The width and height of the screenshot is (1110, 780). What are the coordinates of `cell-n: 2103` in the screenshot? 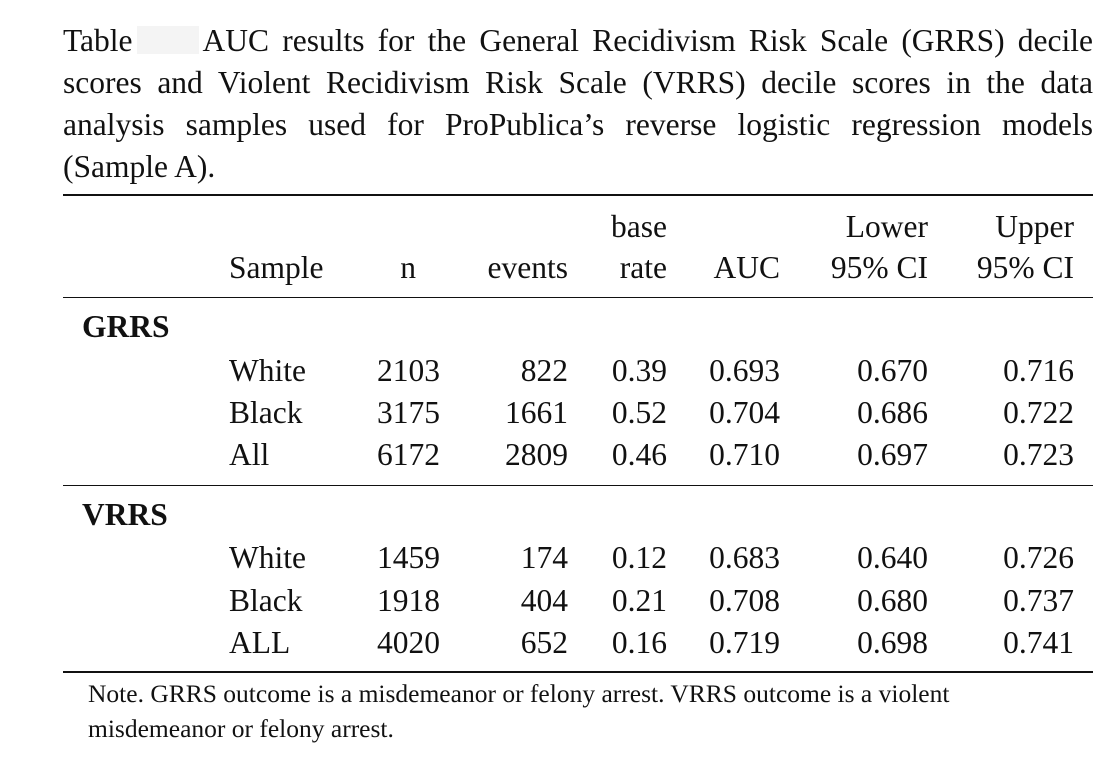 It's located at (408, 370).